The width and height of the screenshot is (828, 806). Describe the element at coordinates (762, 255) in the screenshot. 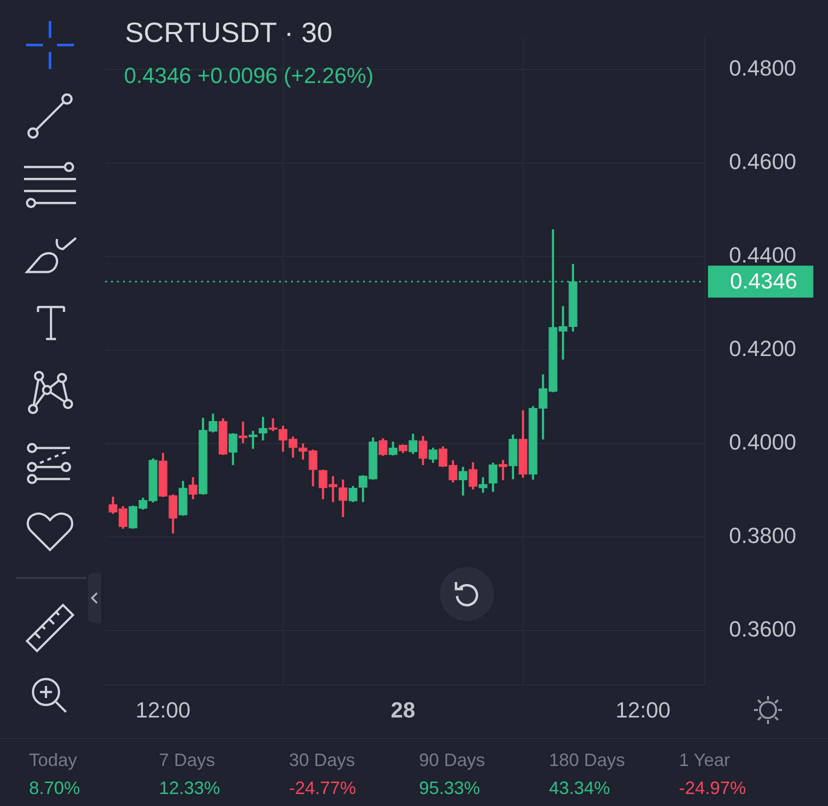

I see `y-tick-label: 0.4400` at that location.